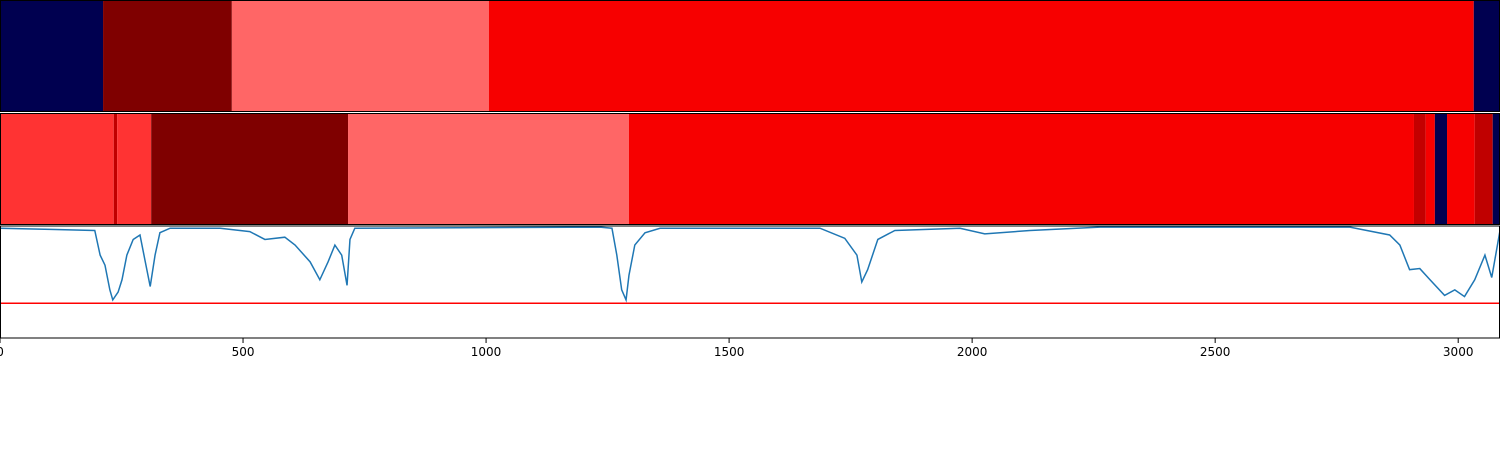 This screenshot has height=450, width=1500. Describe the element at coordinates (972, 352) in the screenshot. I see `x-tick-label: 2000` at that location.